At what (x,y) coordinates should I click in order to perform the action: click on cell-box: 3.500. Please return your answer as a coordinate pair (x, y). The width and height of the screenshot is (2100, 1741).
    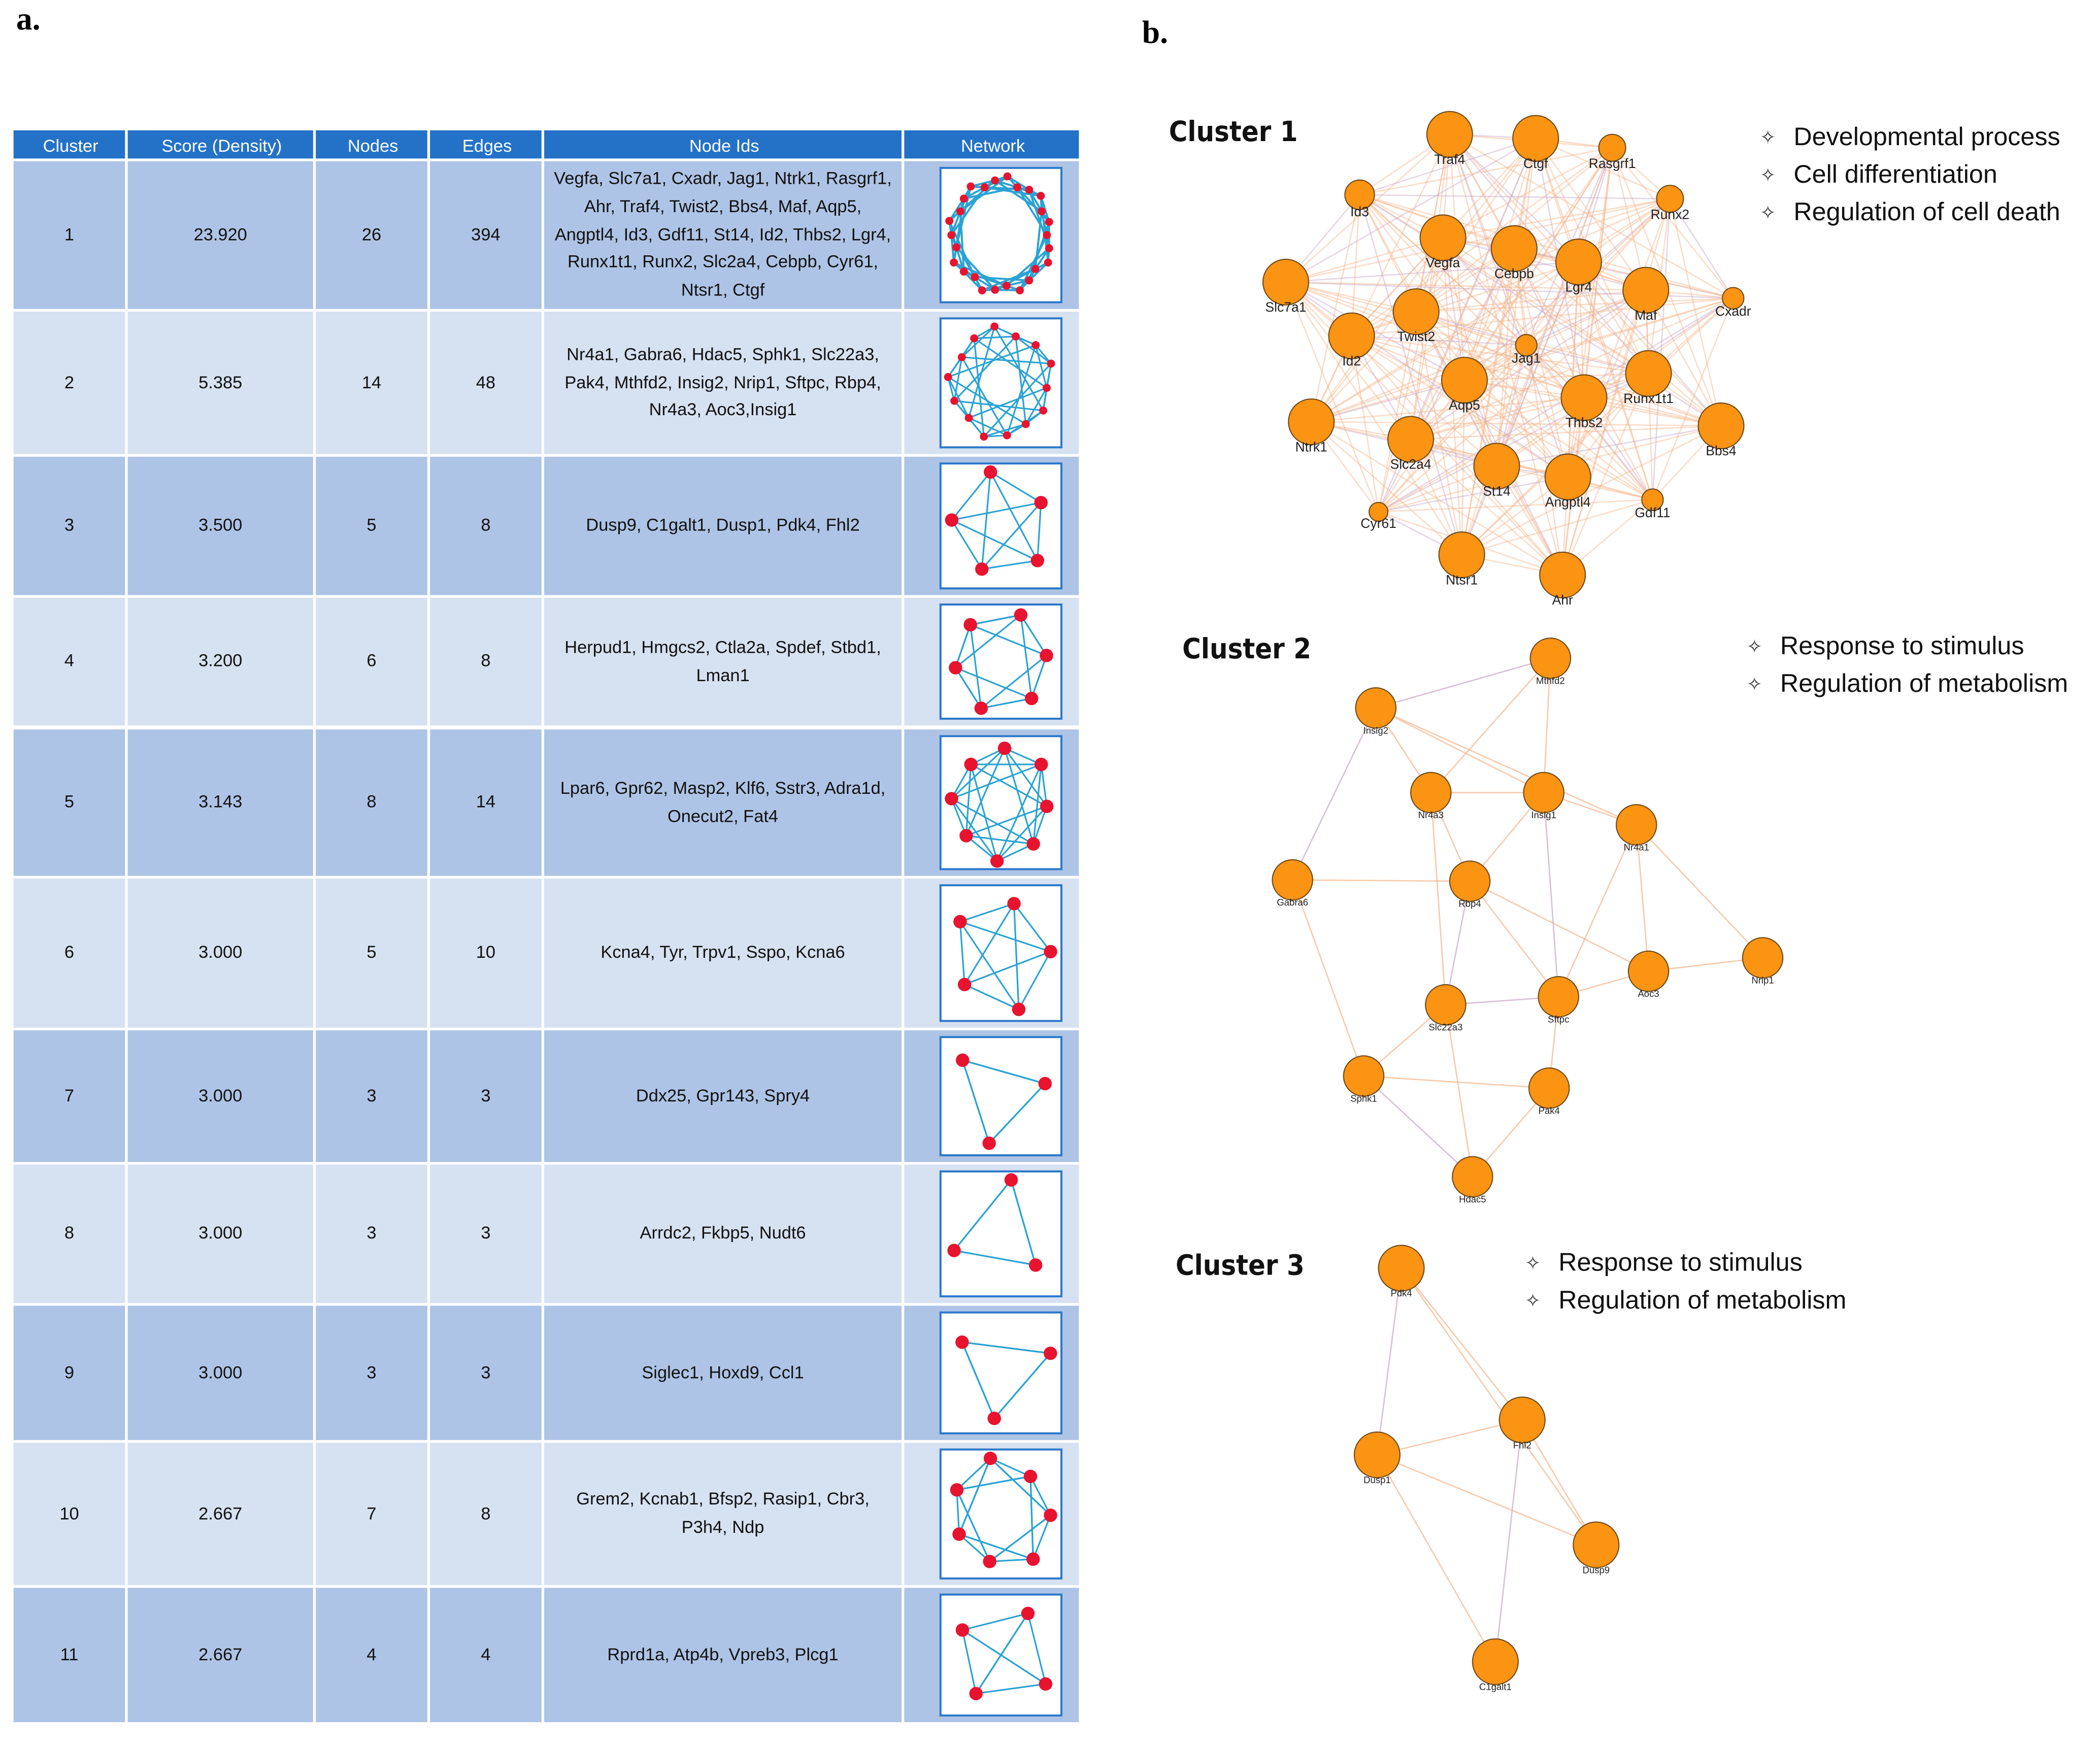
    Looking at the image, I should click on (220, 525).